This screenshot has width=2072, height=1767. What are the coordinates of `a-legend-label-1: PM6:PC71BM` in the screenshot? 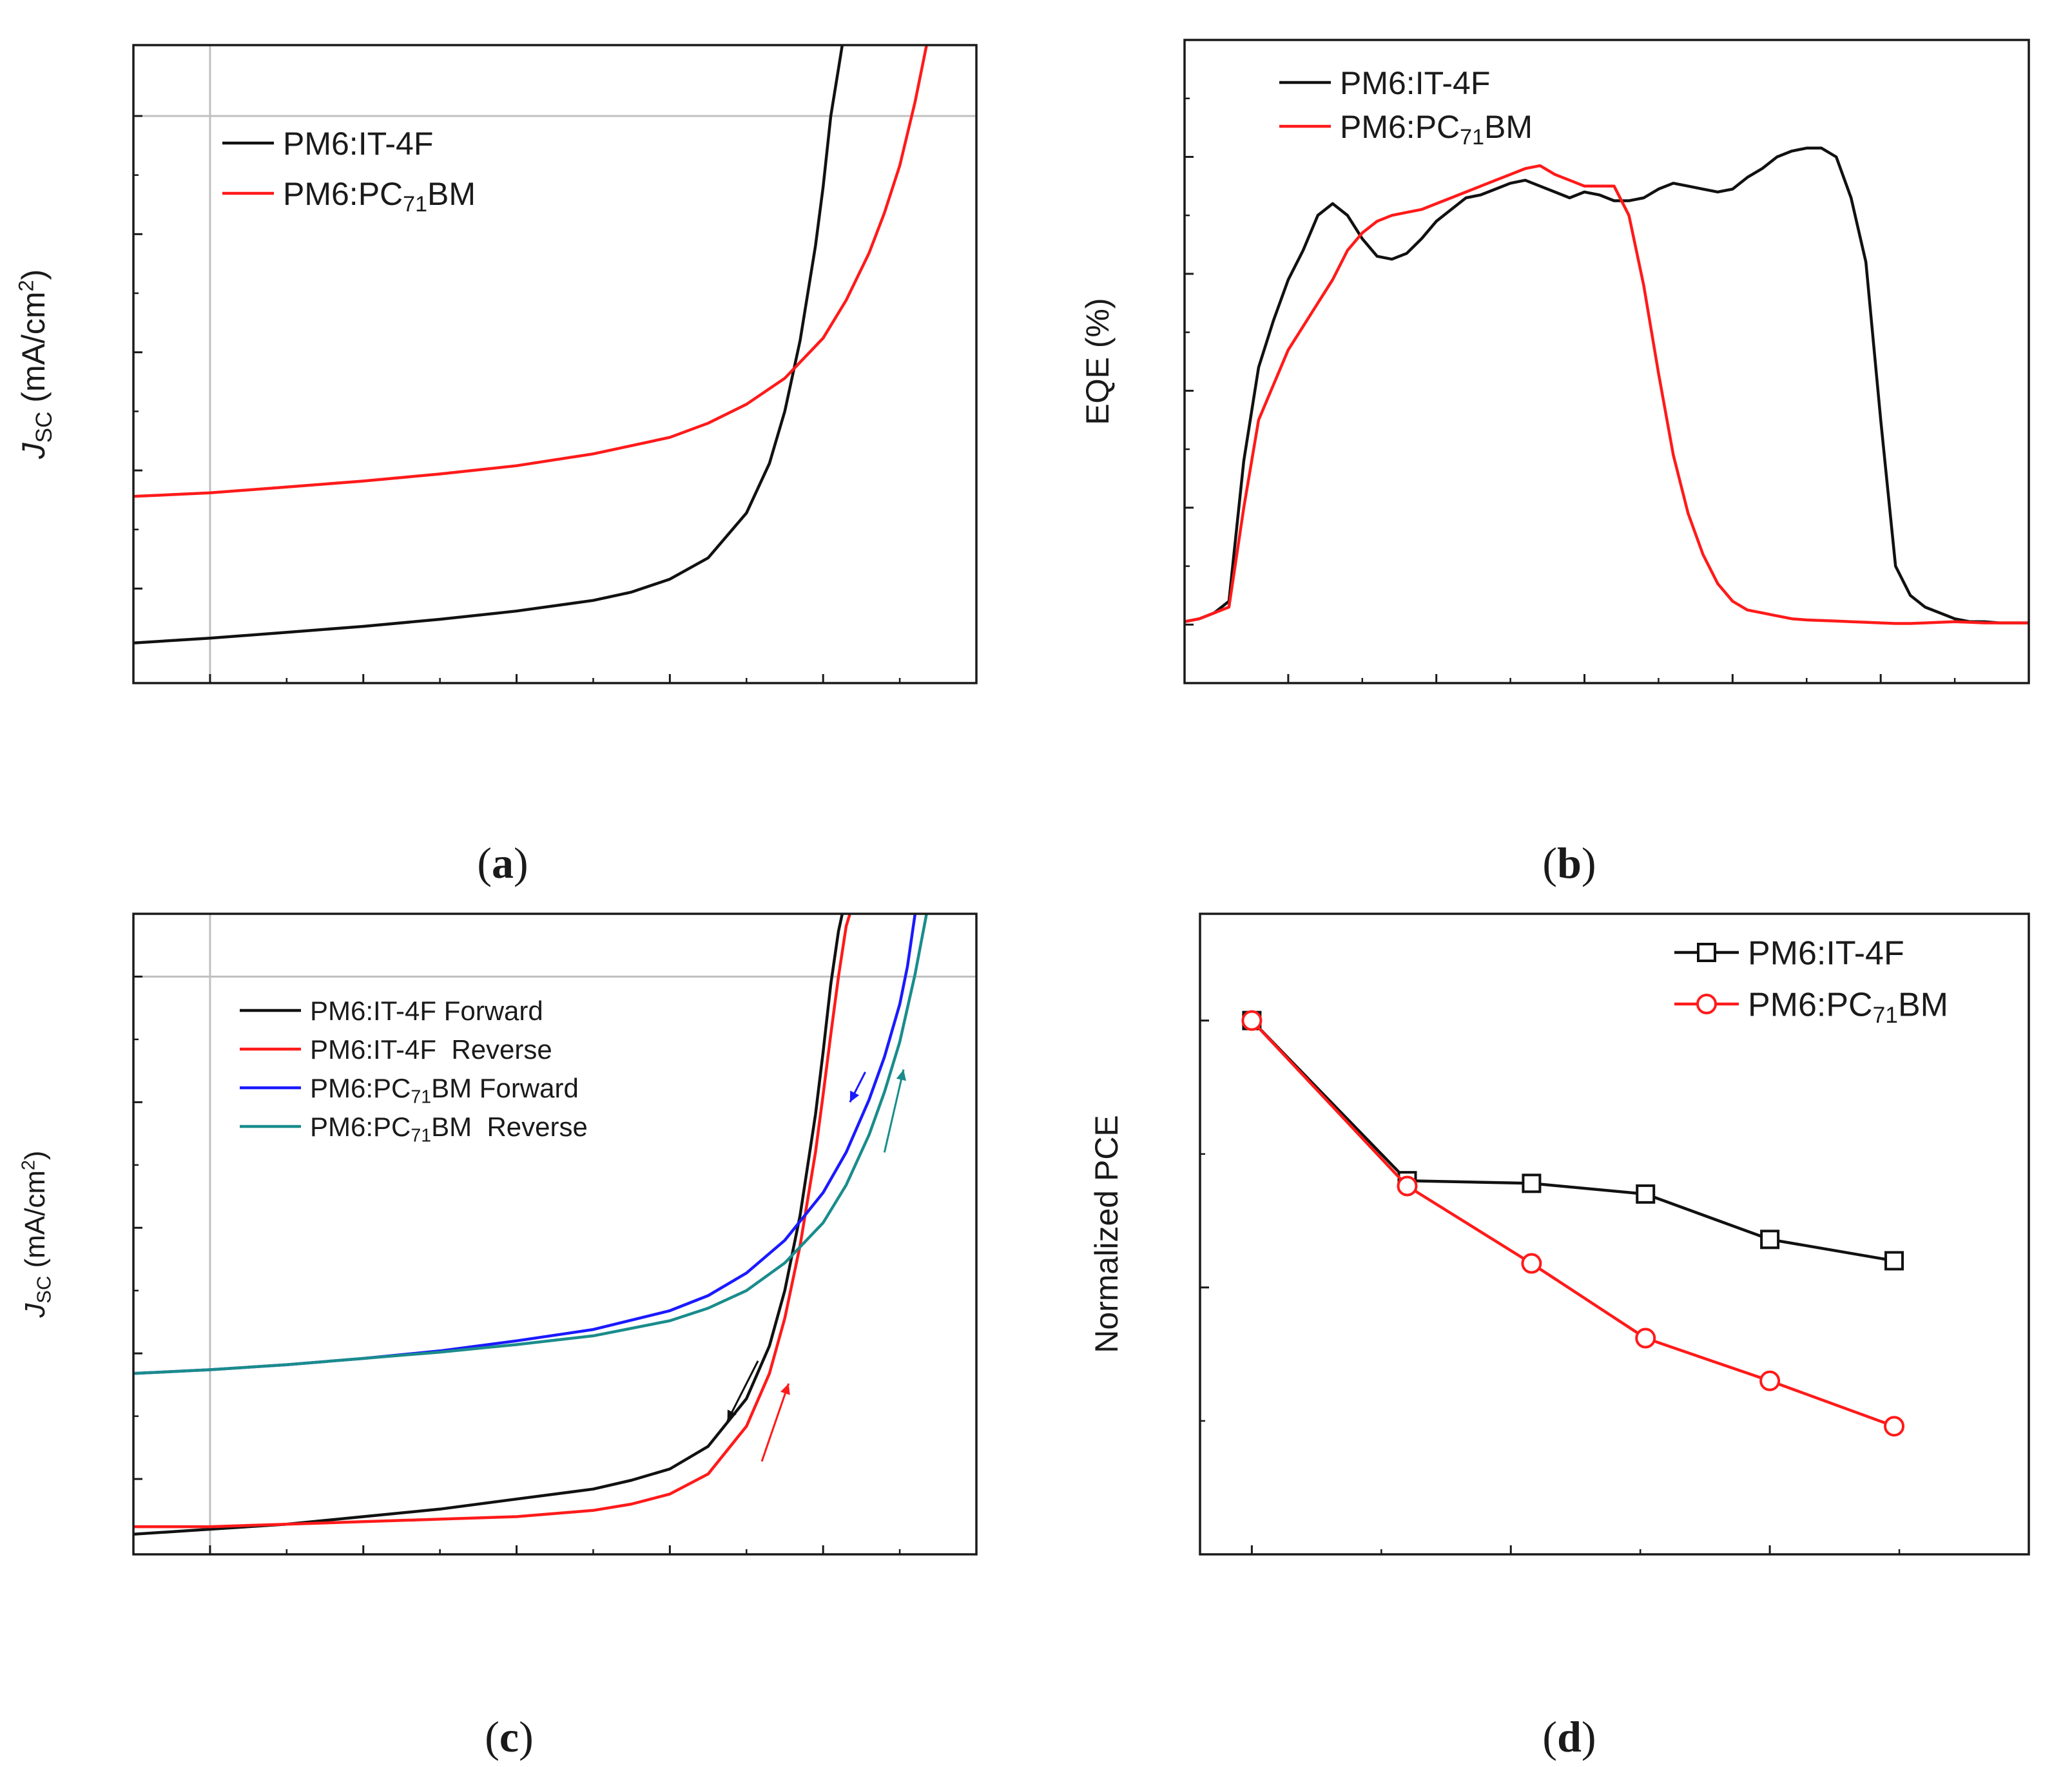 It's located at (379, 196).